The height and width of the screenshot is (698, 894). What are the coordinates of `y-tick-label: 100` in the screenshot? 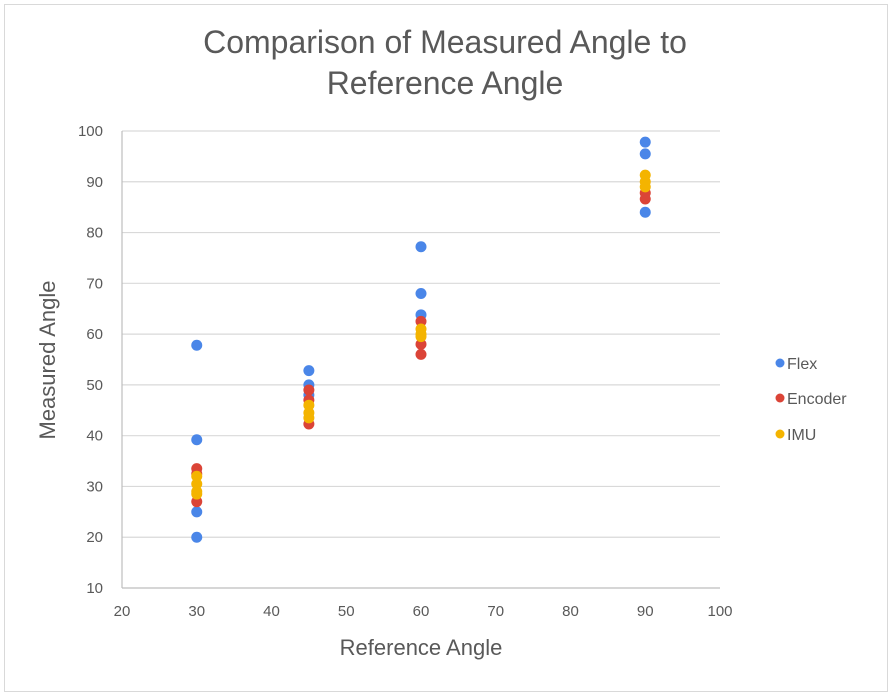 It's located at (90, 131).